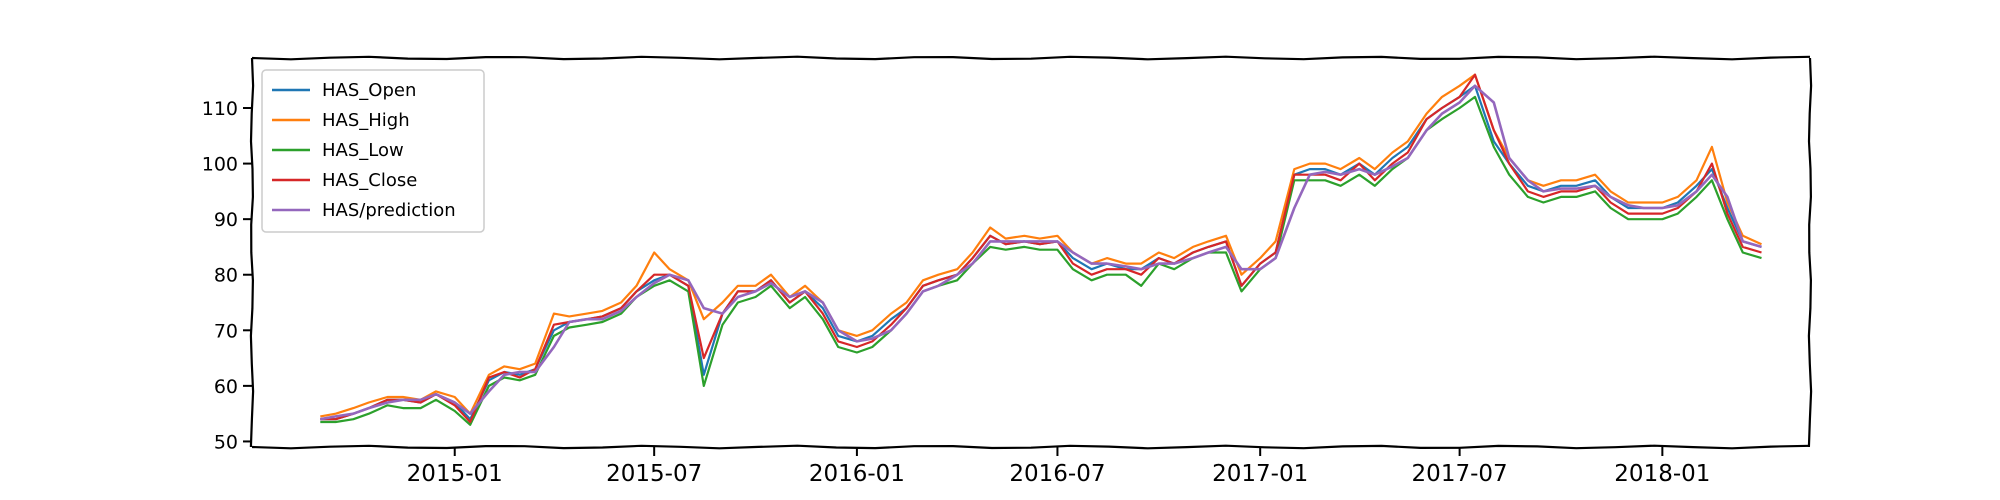 This screenshot has width=2000, height=500. I want to click on x-tick-label: 2018-01, so click(1662, 474).